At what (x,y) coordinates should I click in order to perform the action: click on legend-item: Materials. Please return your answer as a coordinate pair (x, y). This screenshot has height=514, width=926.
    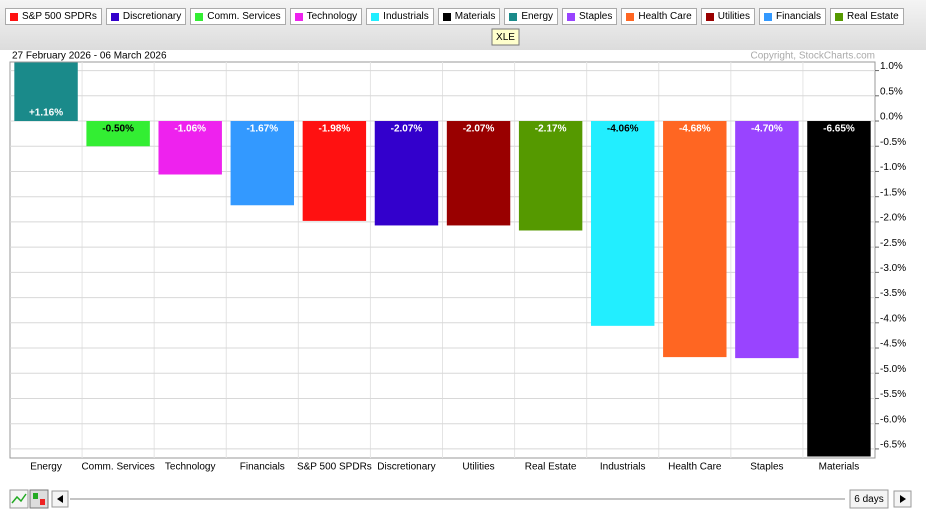
    Looking at the image, I should click on (469, 16).